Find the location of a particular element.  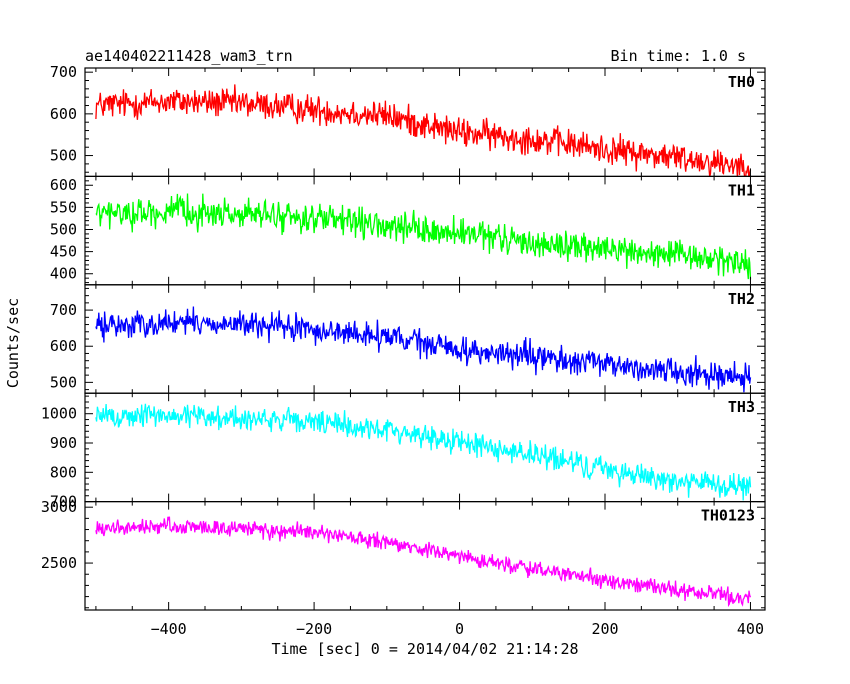

y-tick-label: 550 is located at coordinates (63, 207).